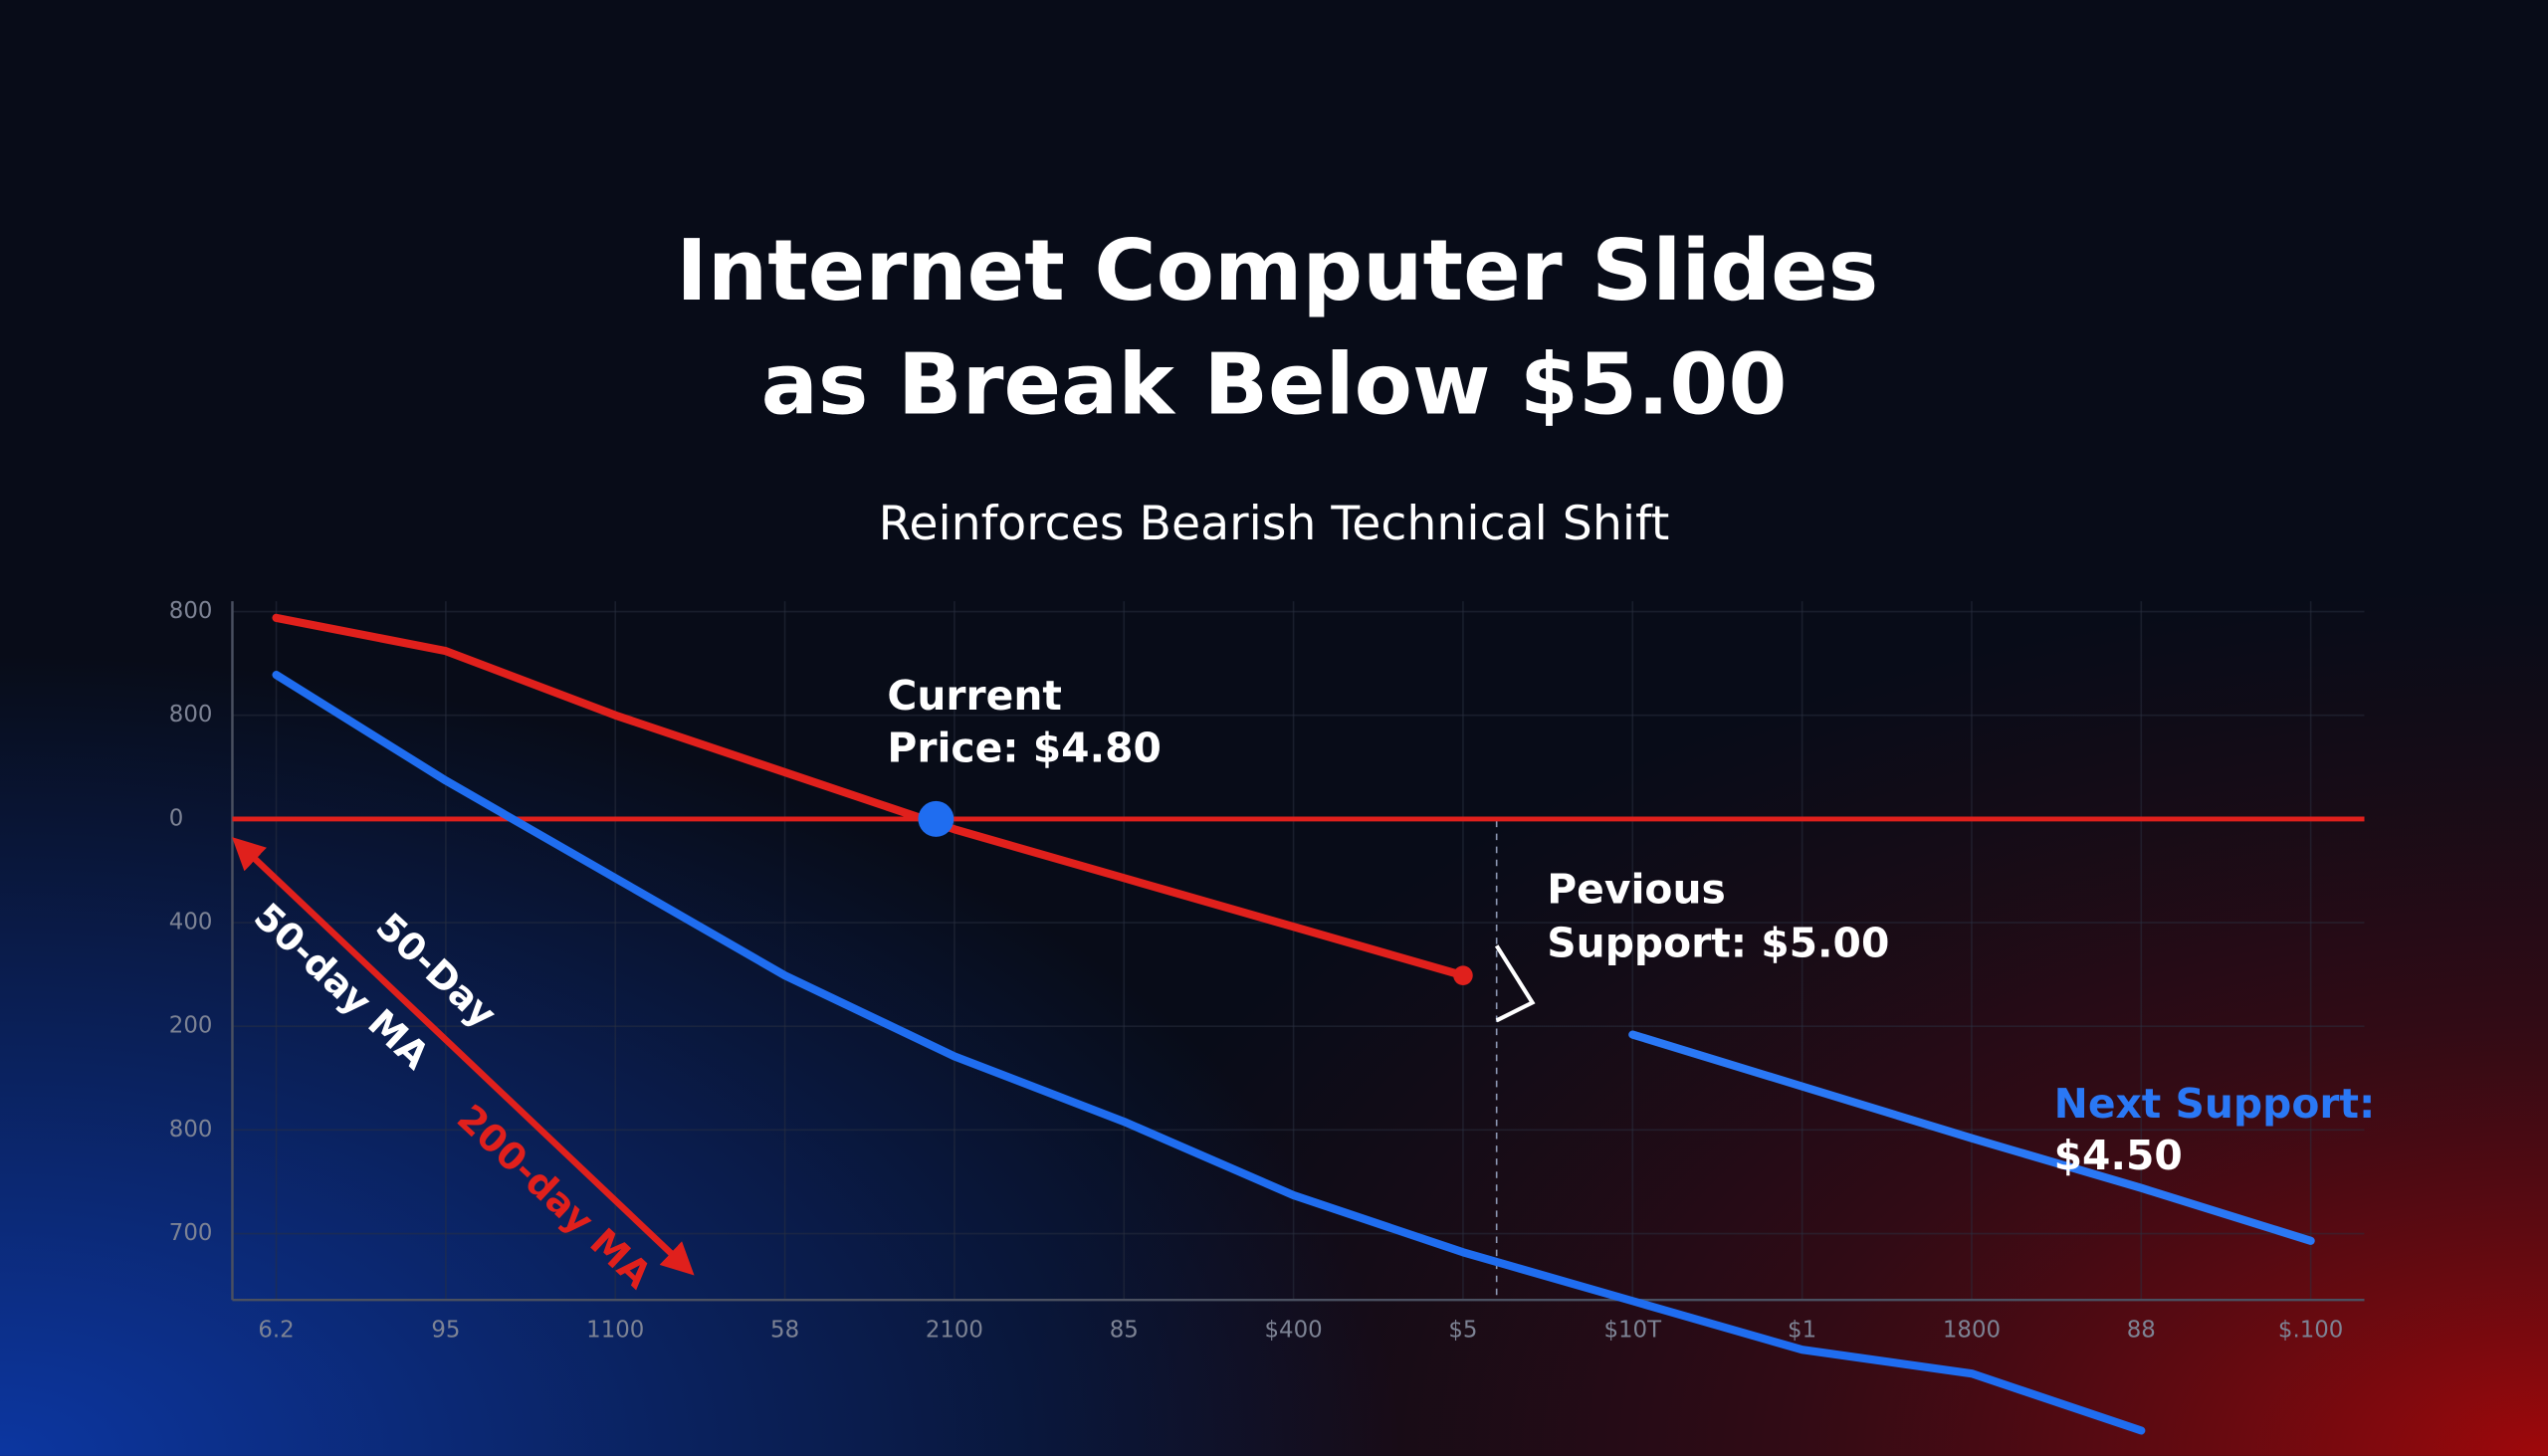 Image resolution: width=2548 pixels, height=1456 pixels. I want to click on y-tick-label: 700, so click(191, 1233).